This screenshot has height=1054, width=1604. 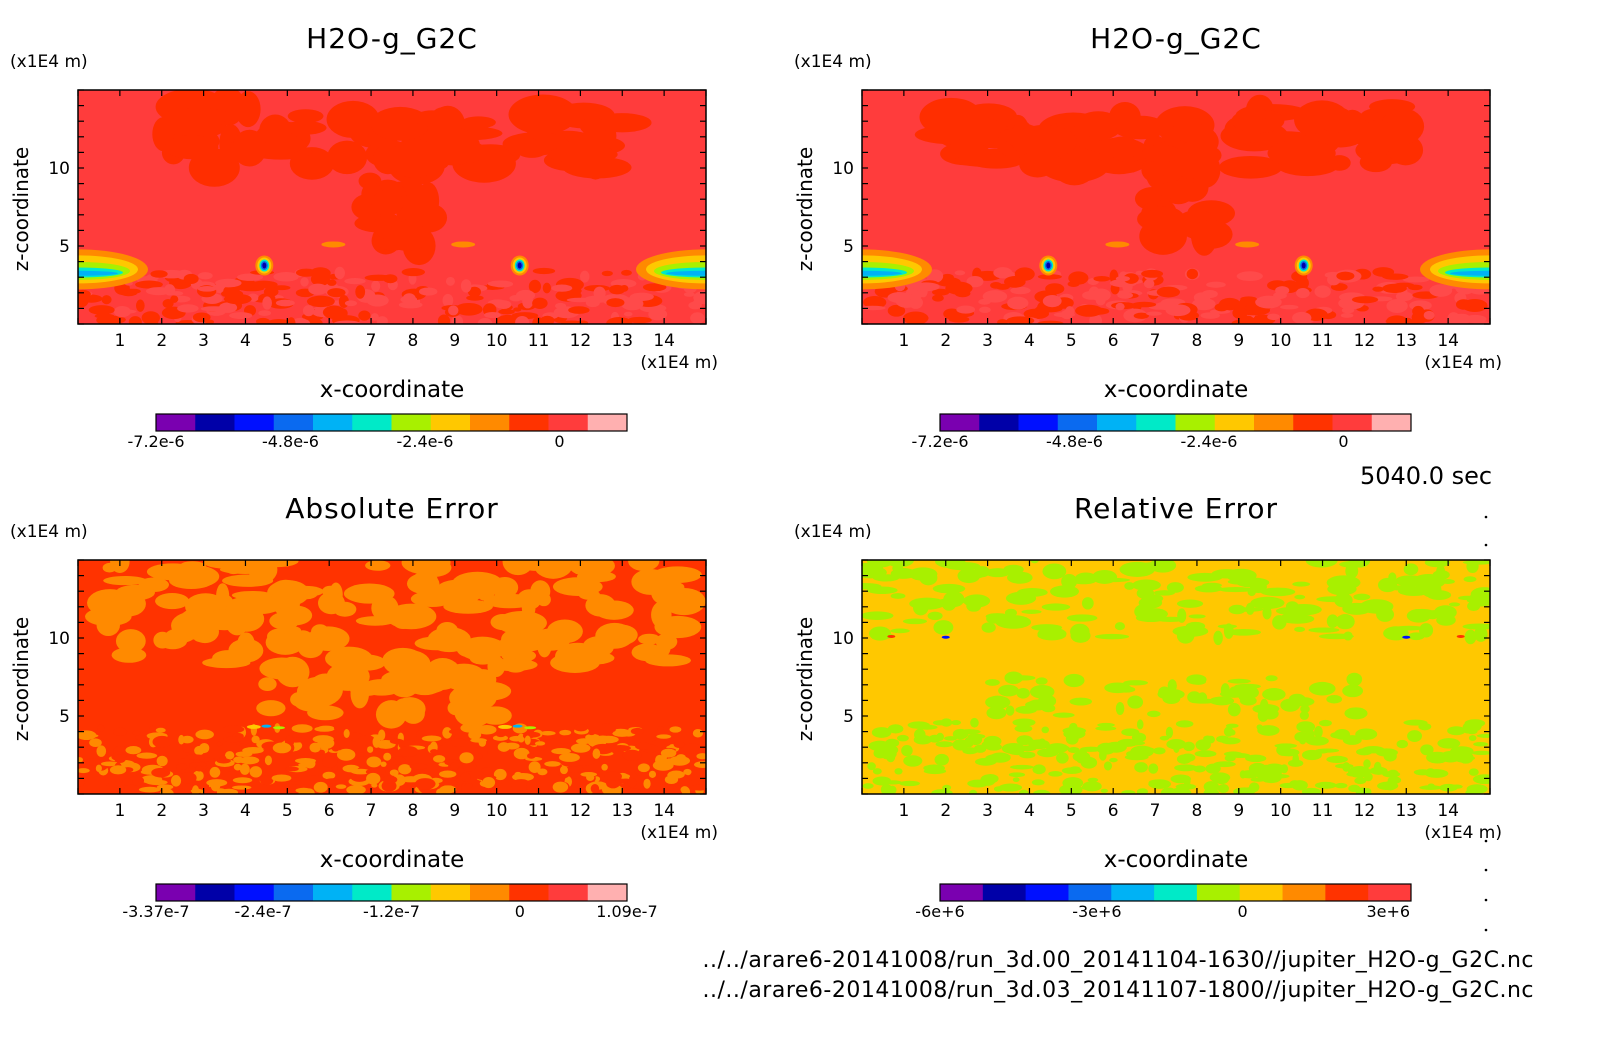 I want to click on x-tick-label: 2, so click(x=161, y=811).